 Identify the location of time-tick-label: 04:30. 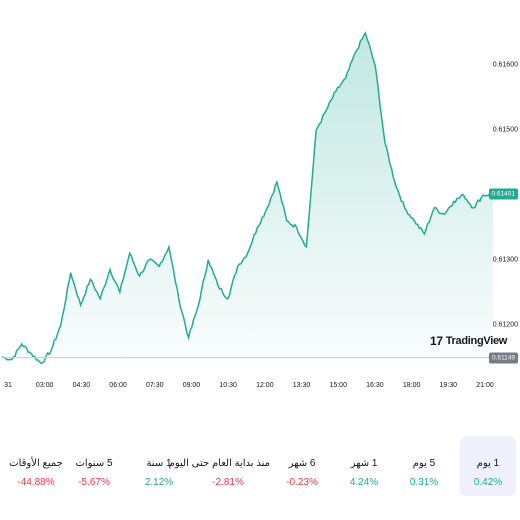
(81, 385).